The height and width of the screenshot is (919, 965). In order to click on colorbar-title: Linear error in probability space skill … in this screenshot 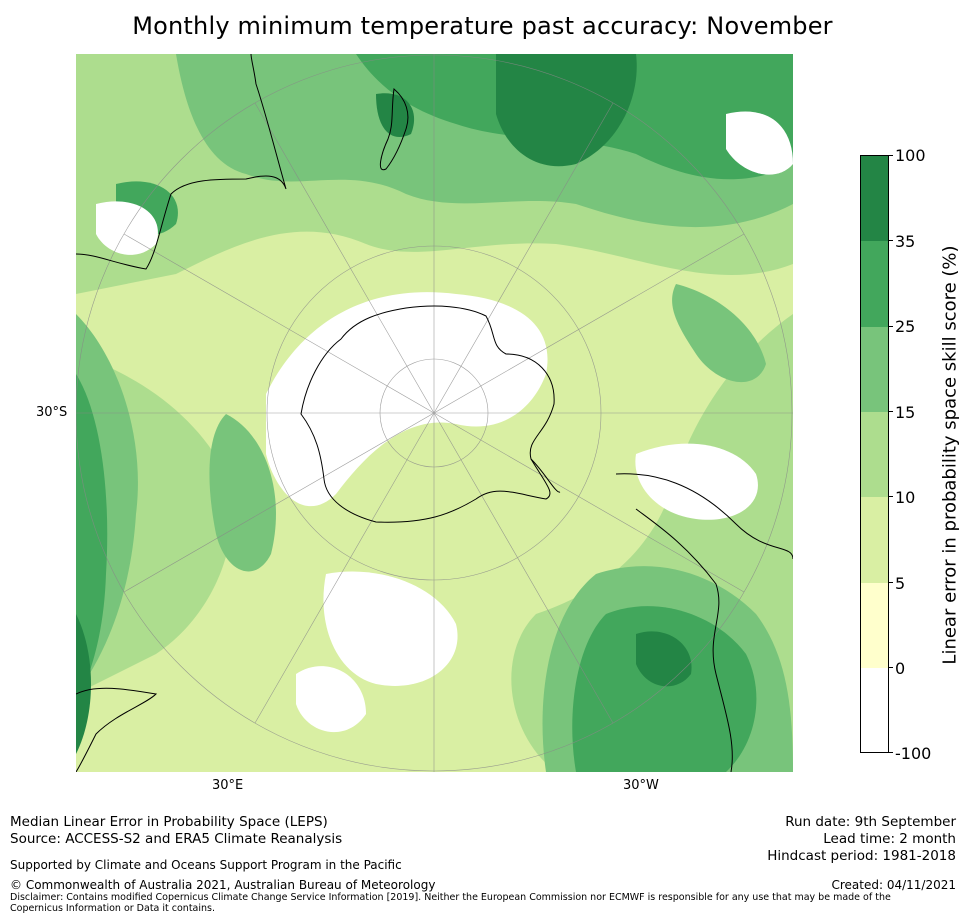, I will do `click(950, 455)`.